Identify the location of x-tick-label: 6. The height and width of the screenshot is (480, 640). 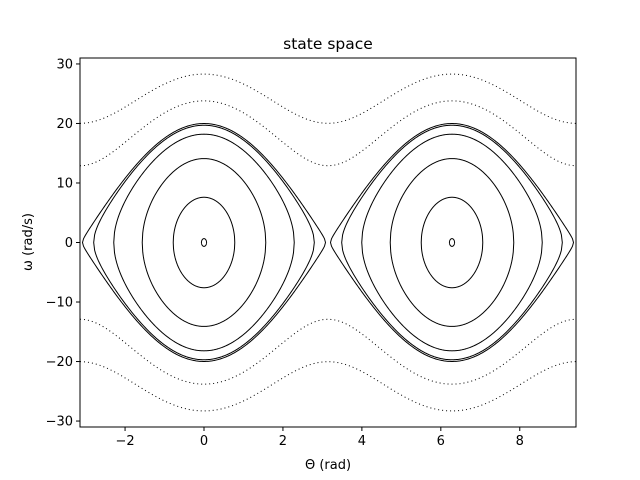
(441, 441).